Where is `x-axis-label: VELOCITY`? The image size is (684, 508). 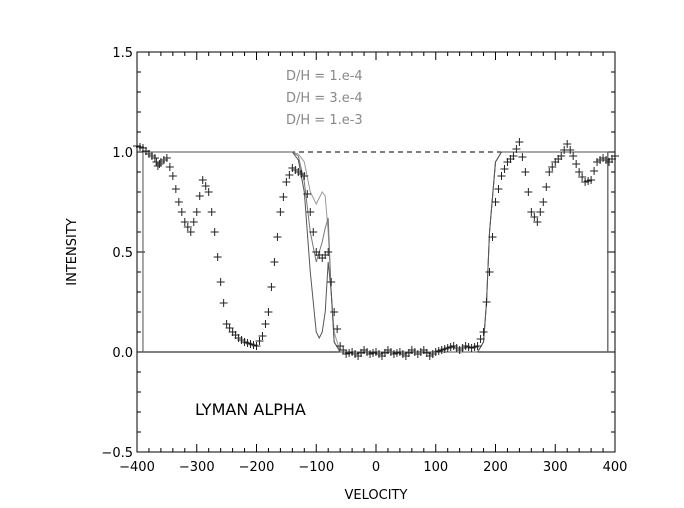
x-axis-label: VELOCITY is located at coordinates (376, 495).